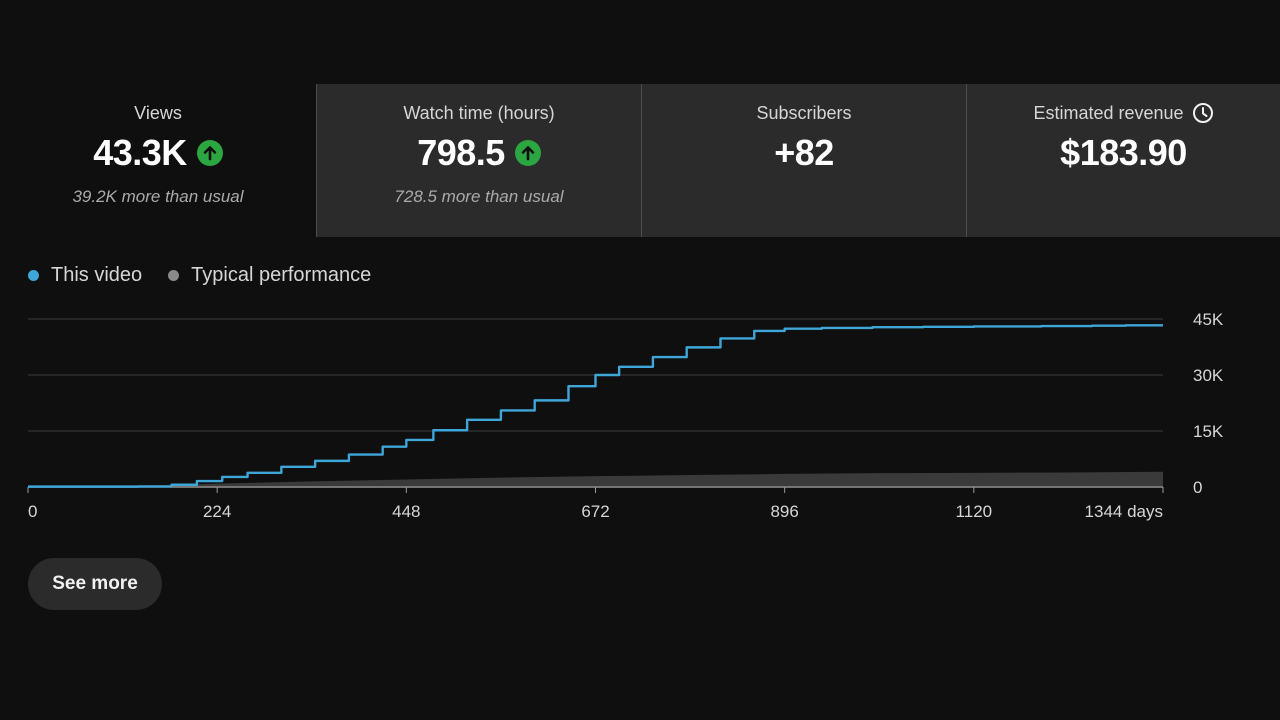  I want to click on legend-item-typical: Typical performance, so click(269, 275).